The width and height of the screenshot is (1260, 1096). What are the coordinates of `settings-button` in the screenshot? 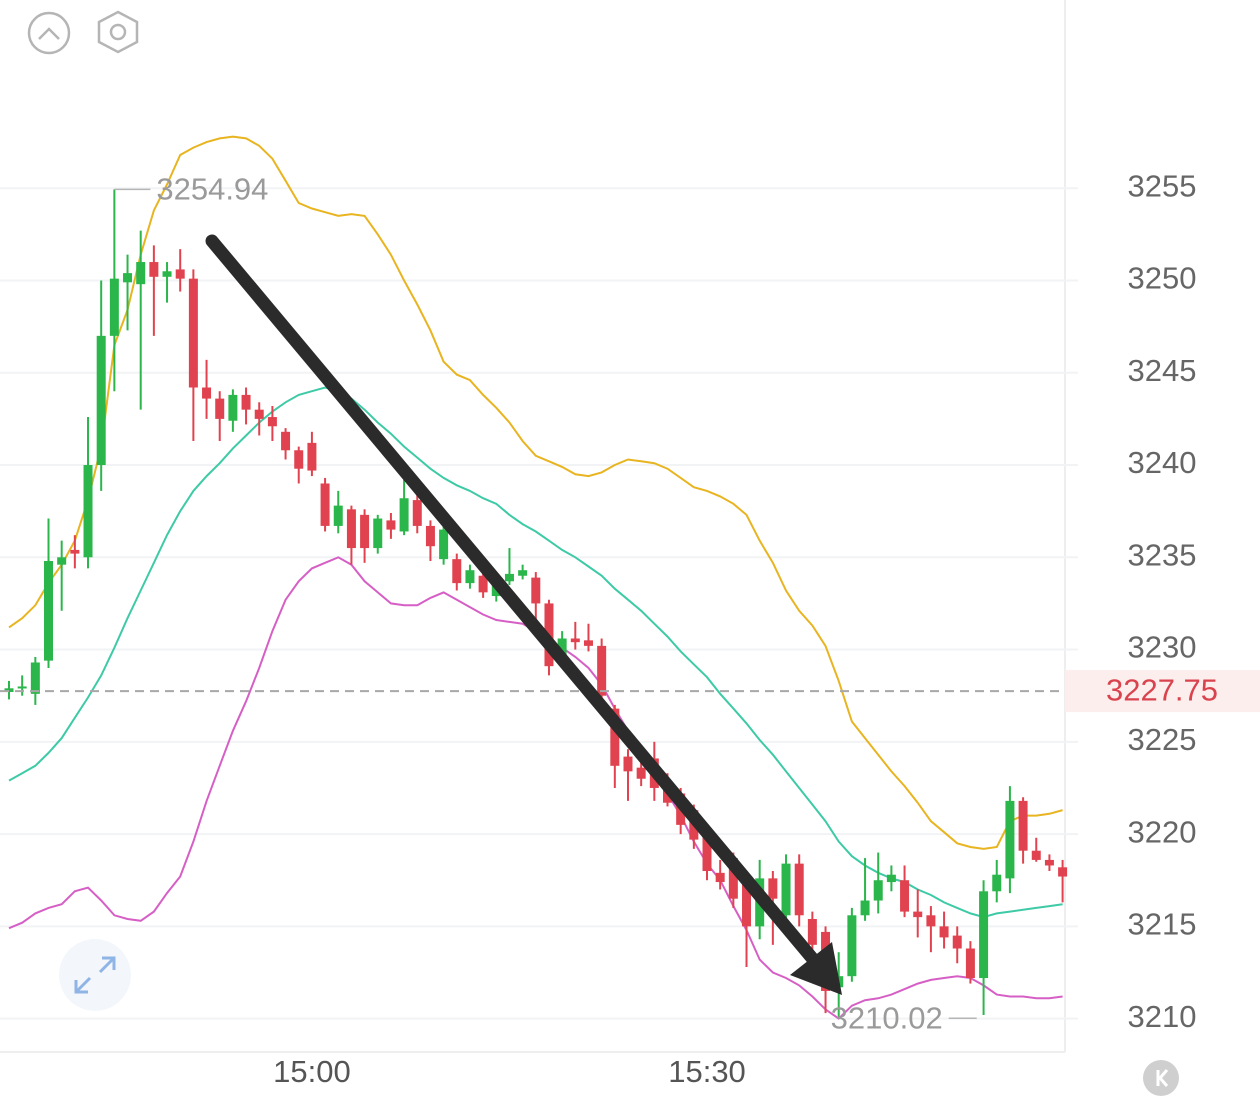 It's located at (118, 32).